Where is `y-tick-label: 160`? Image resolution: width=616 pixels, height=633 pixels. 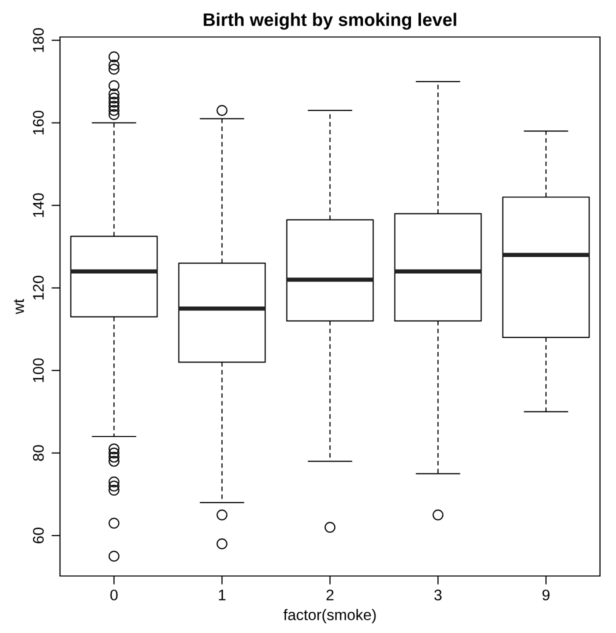 y-tick-label: 160 is located at coordinates (38, 122).